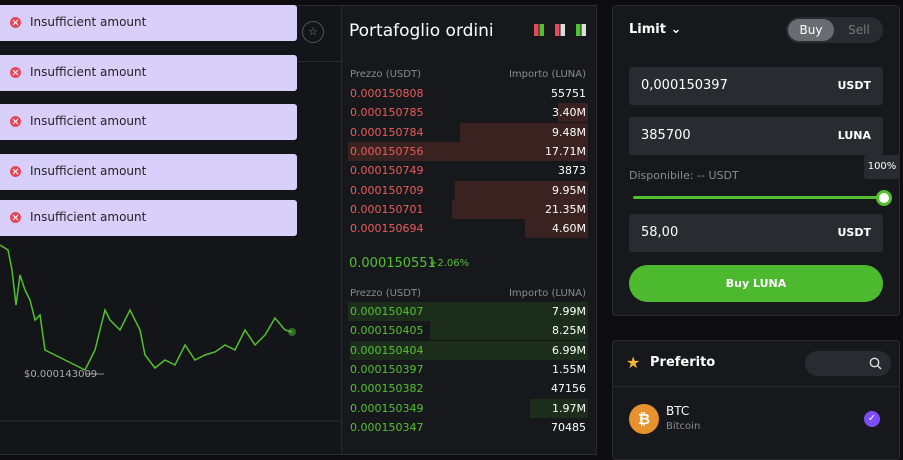  I want to click on order-price: 0.000150397, so click(387, 369).